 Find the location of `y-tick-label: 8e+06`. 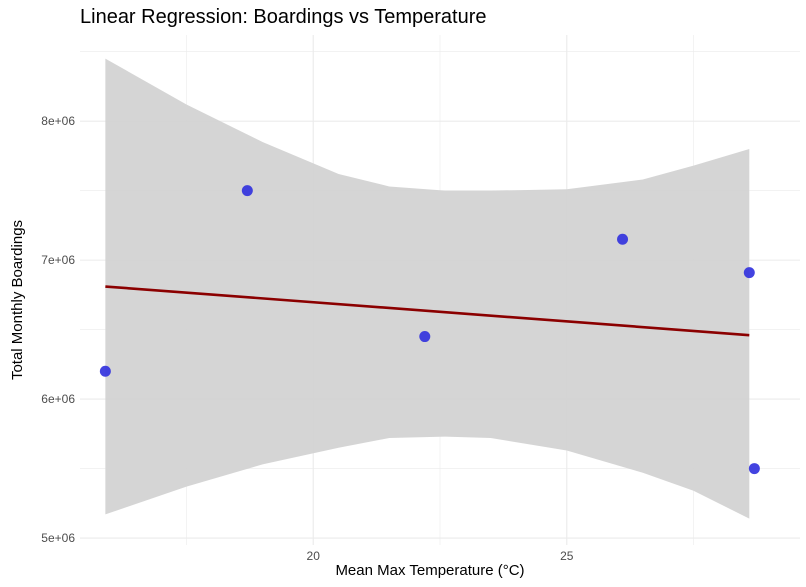

y-tick-label: 8e+06 is located at coordinates (58, 121).